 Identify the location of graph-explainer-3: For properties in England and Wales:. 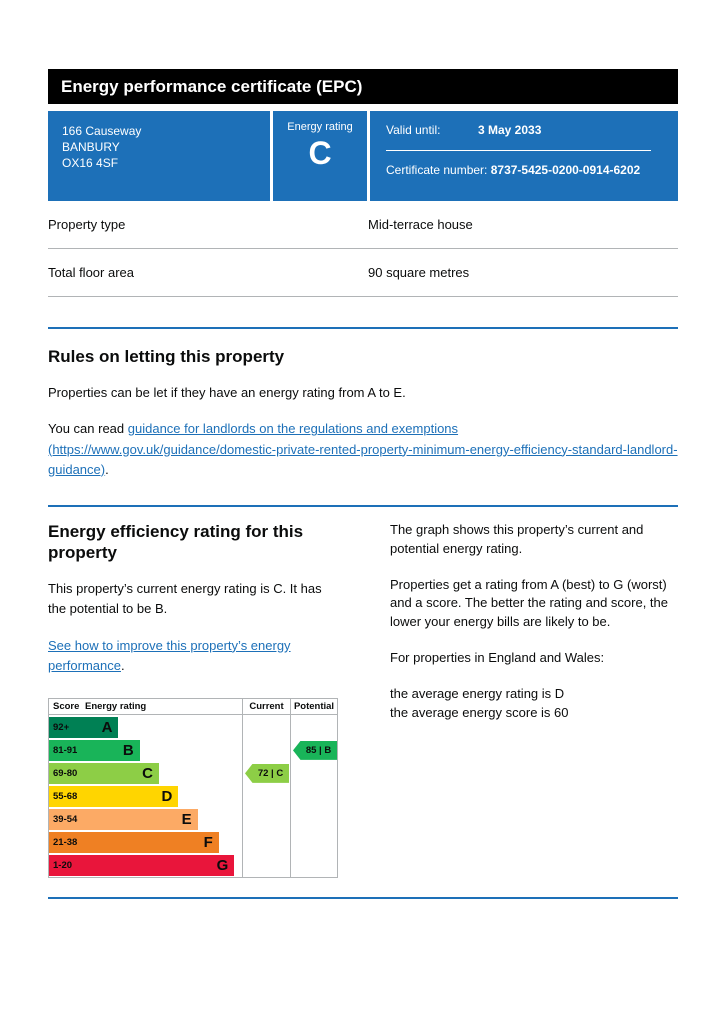
(497, 658).